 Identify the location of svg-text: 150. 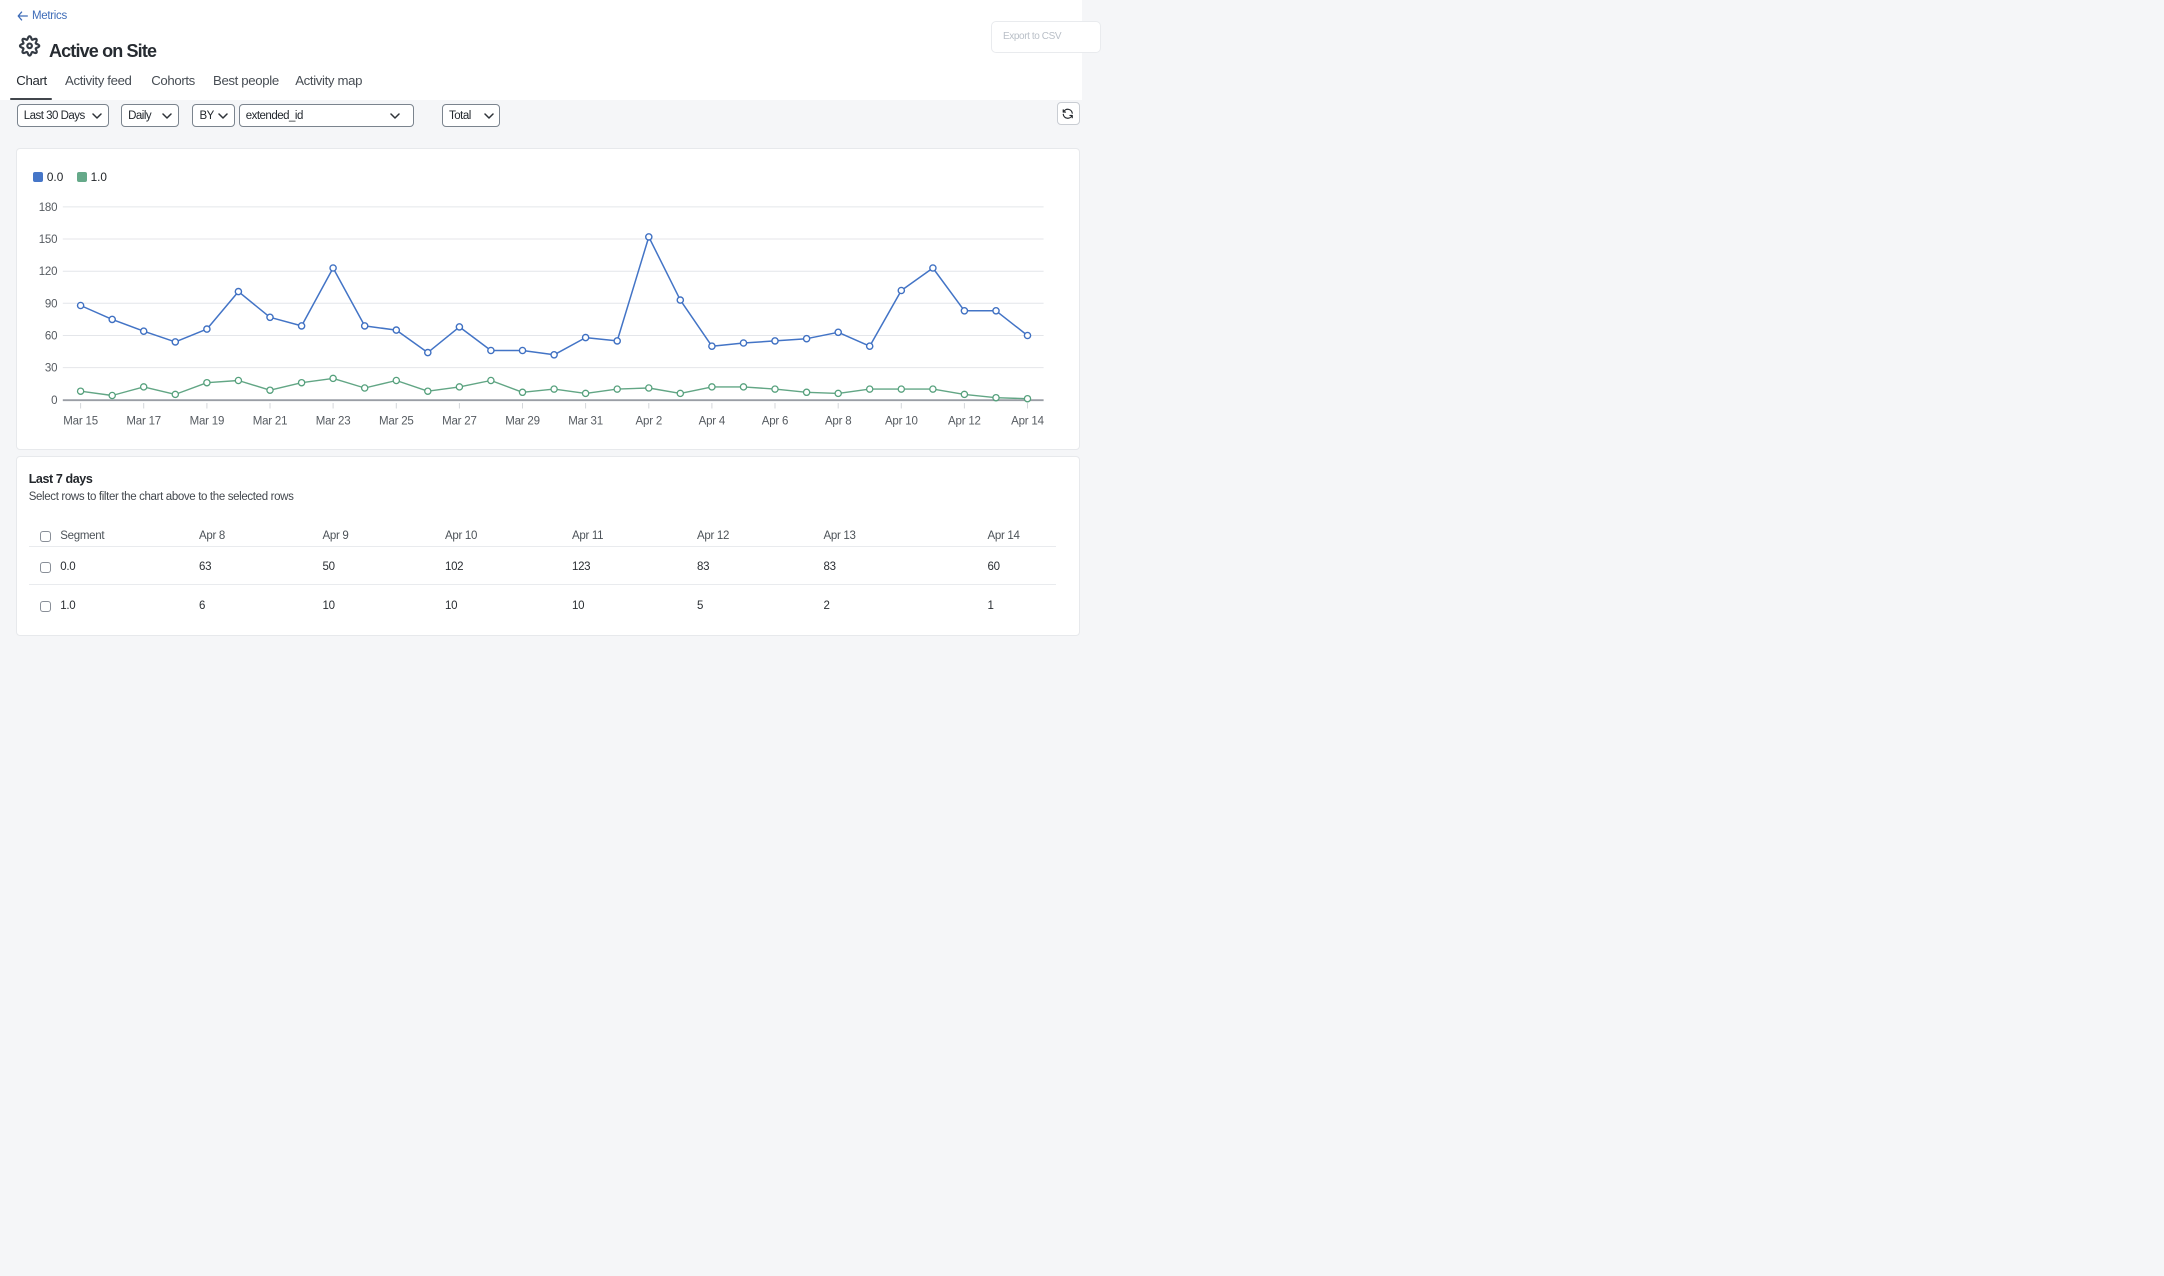
(47, 240).